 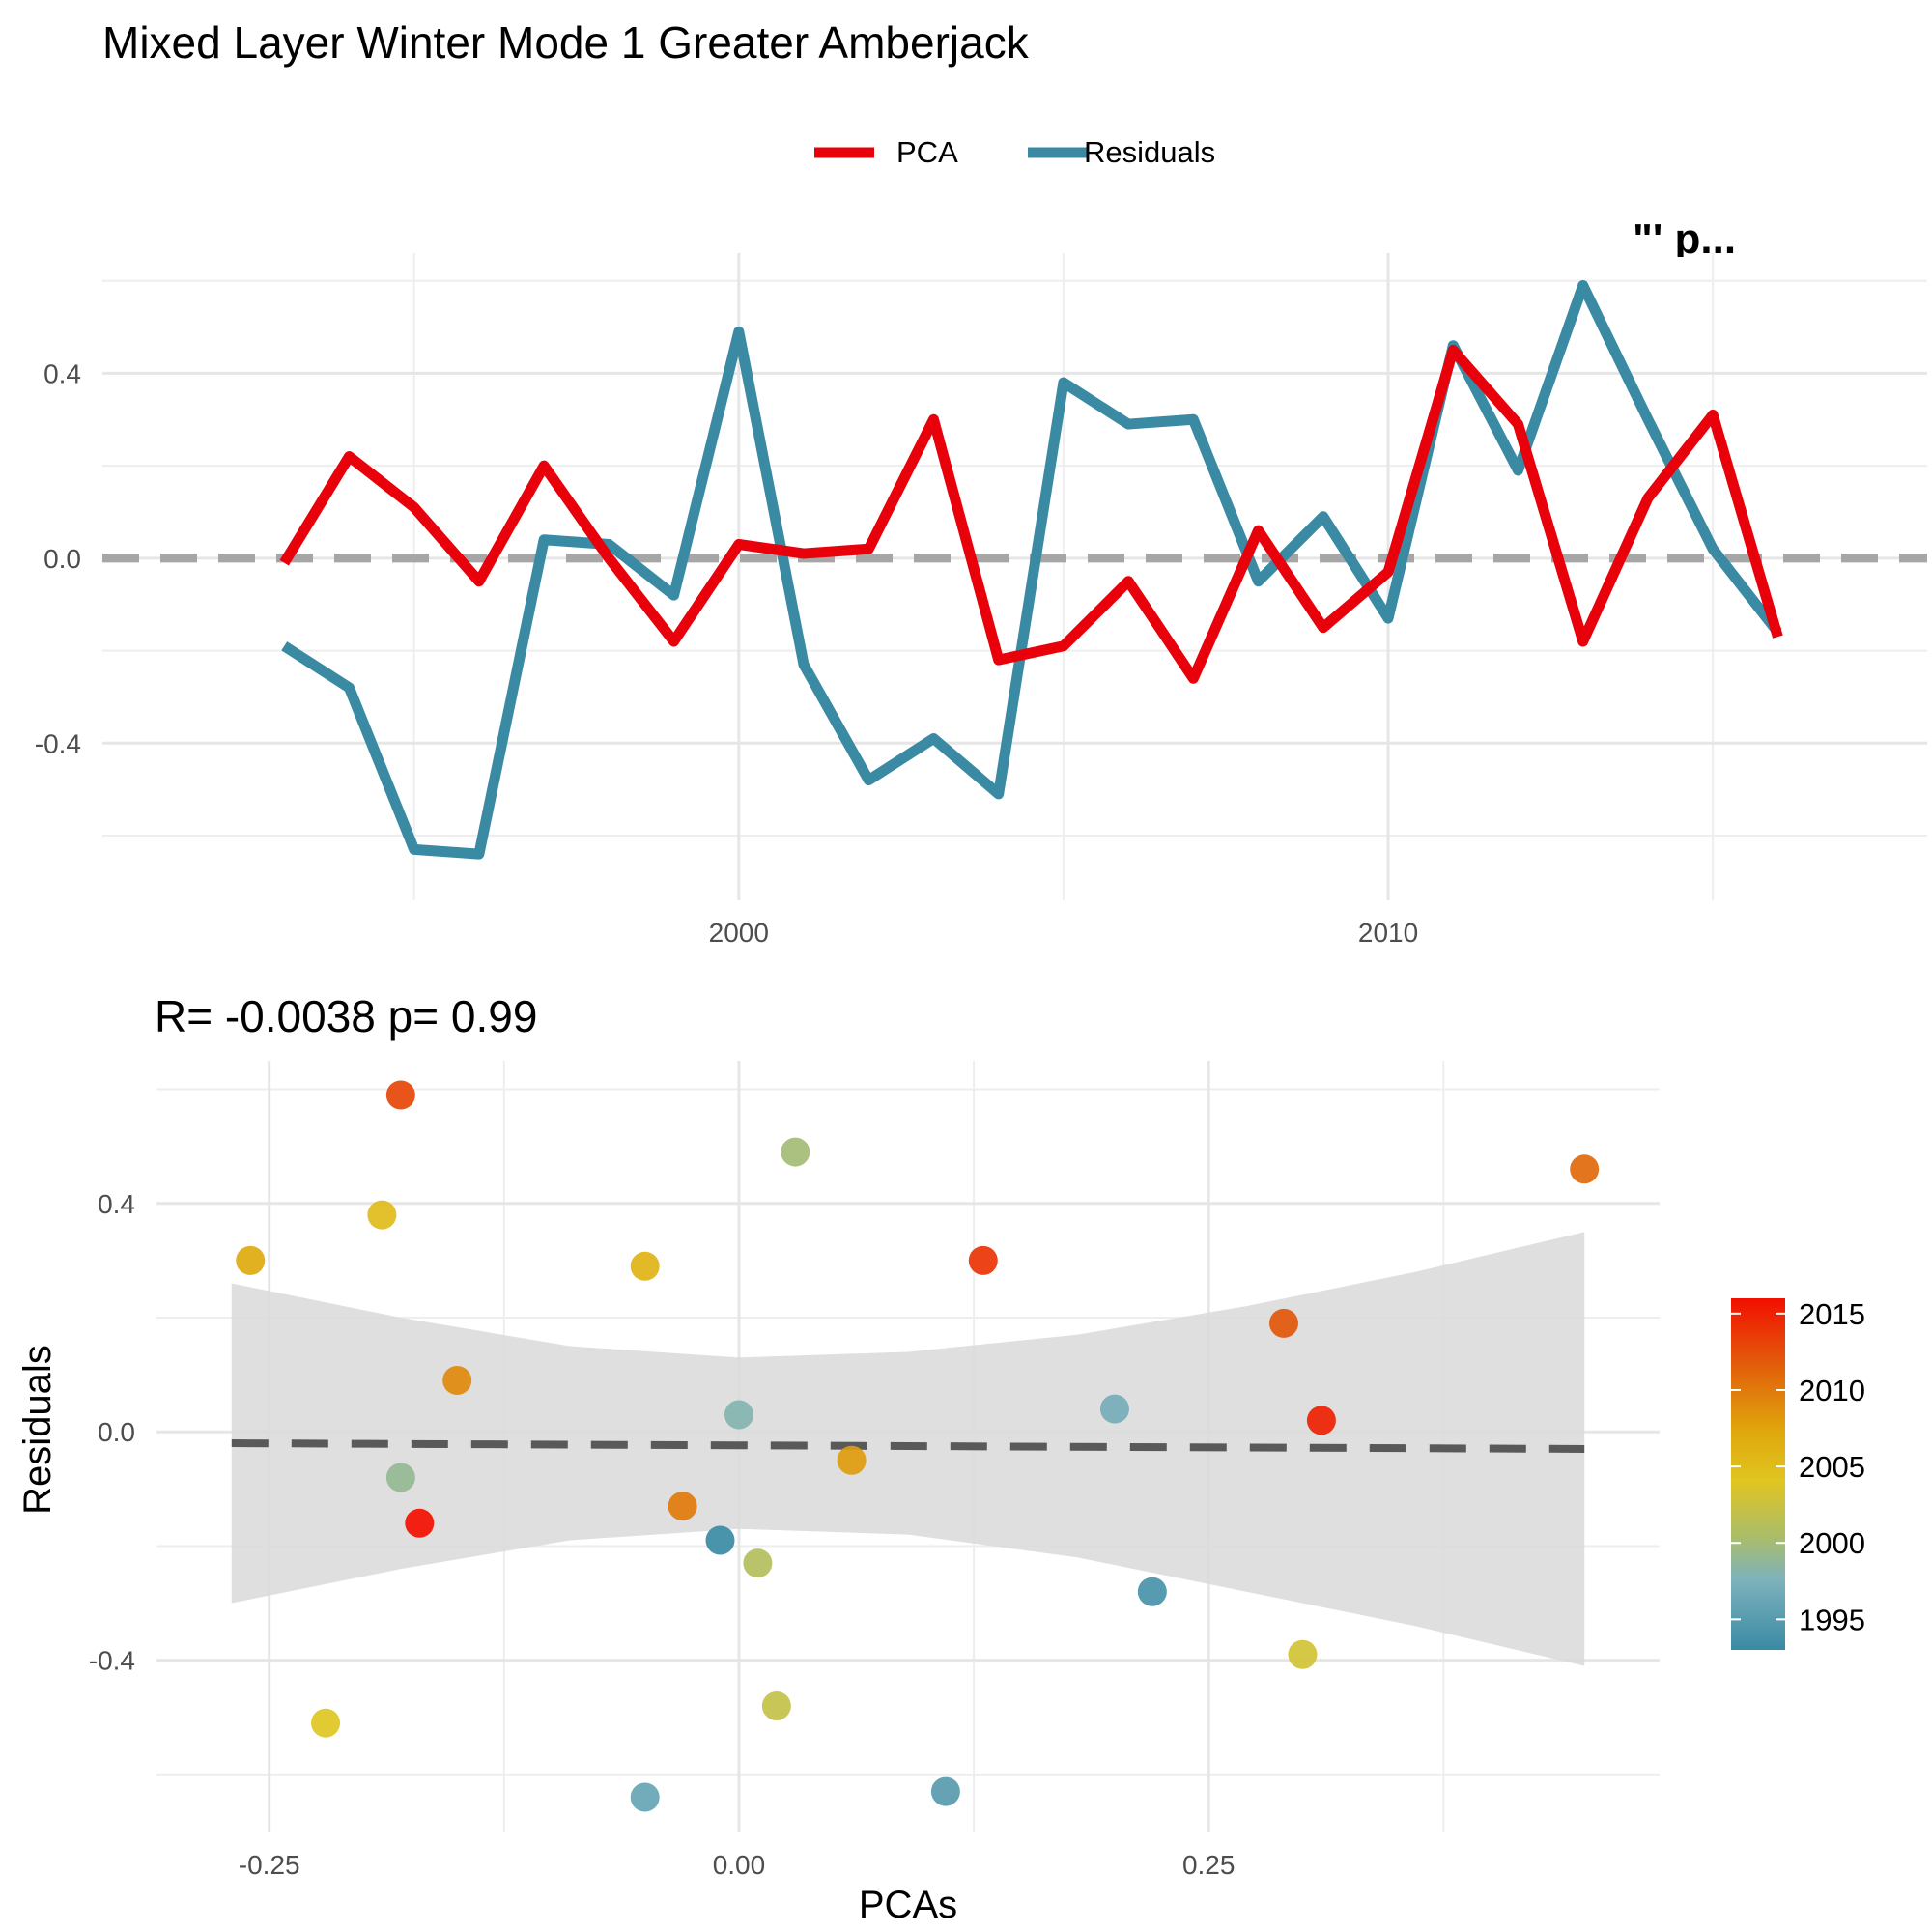 What do you see at coordinates (739, 933) in the screenshot?
I see `x-tick-label: 2000` at bounding box center [739, 933].